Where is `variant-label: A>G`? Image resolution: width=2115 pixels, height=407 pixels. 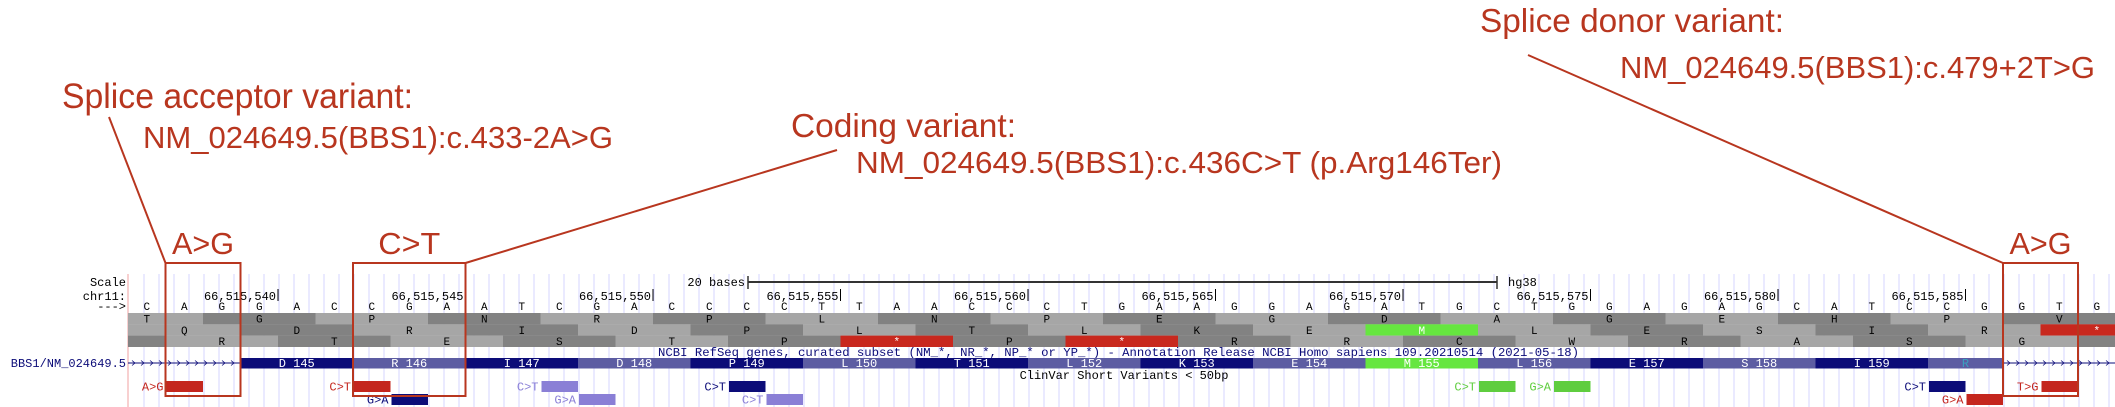
variant-label: A>G is located at coordinates (153, 388).